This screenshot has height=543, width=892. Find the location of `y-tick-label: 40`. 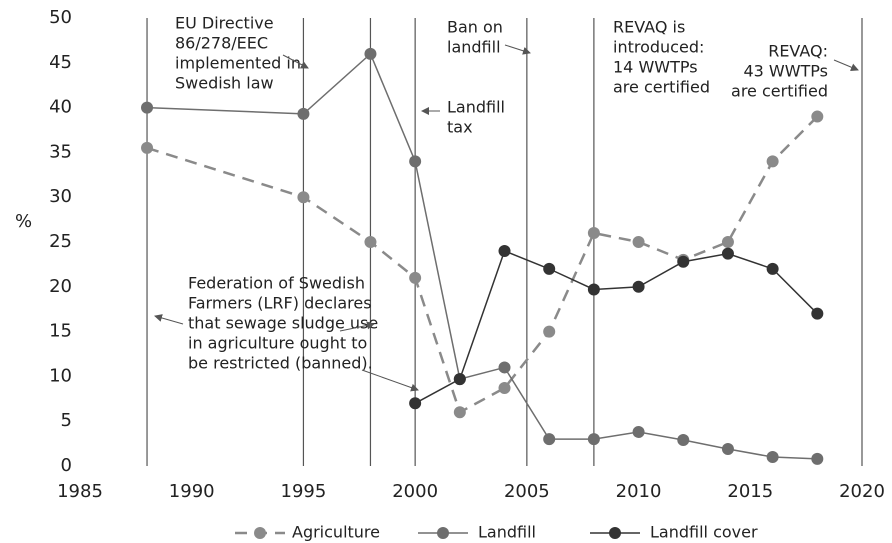

y-tick-label: 40 is located at coordinates (60, 107).